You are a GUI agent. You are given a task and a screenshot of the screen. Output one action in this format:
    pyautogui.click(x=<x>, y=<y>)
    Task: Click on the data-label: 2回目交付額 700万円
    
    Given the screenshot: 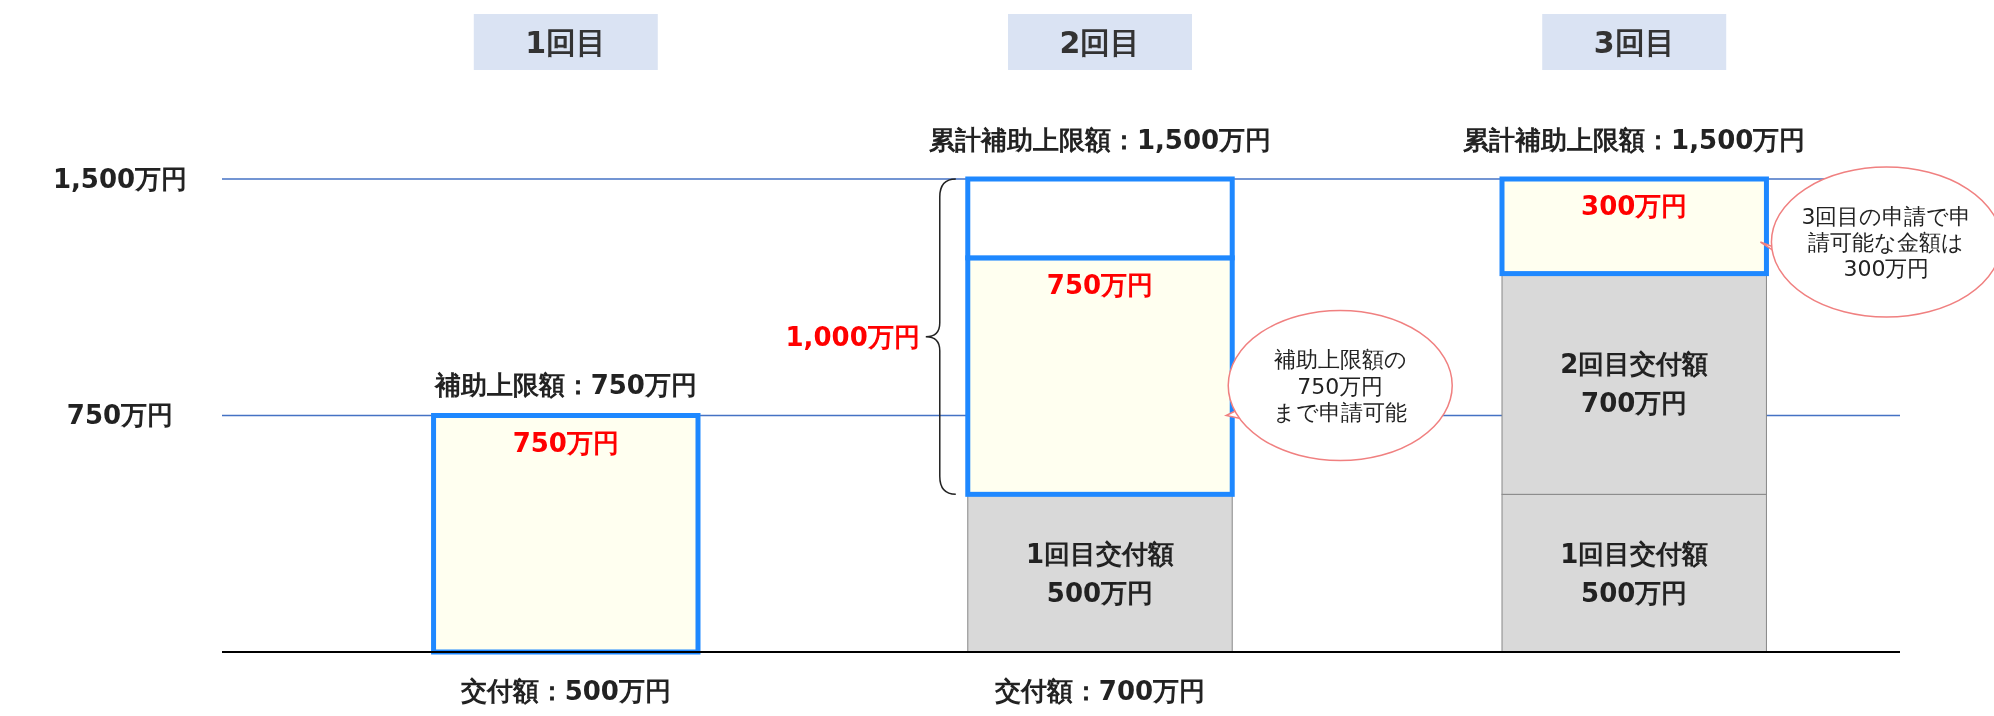 What is the action you would take?
    pyautogui.click(x=1634, y=384)
    